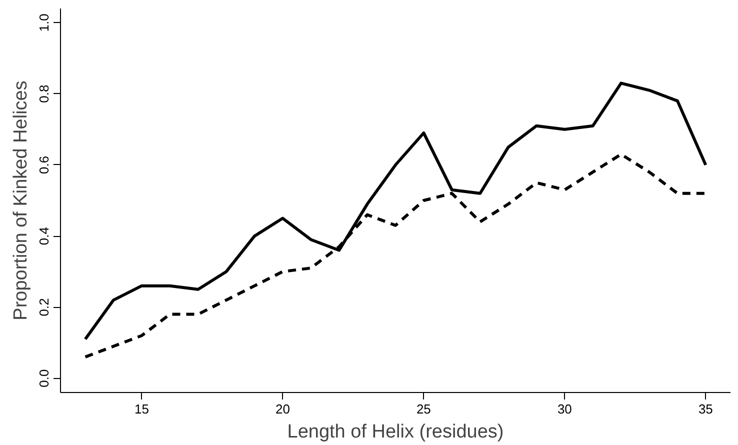  I want to click on x-tick-label: 25, so click(423, 409).